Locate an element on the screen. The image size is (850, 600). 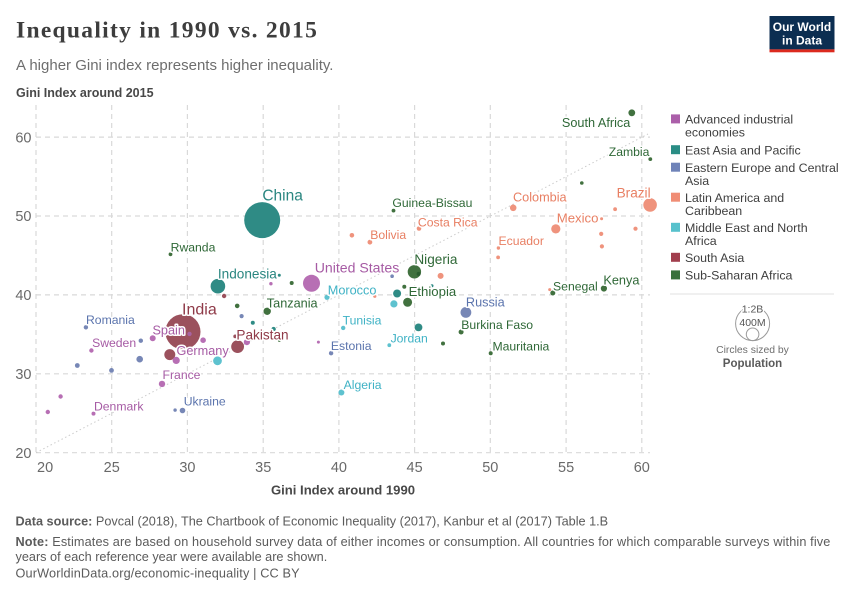
svg-text: France is located at coordinates (182, 375).